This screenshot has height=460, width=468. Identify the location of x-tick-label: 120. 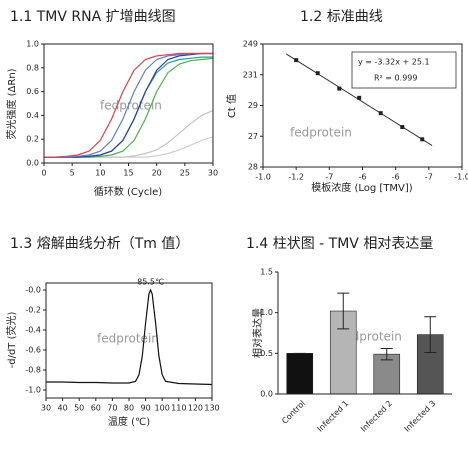
(195, 408).